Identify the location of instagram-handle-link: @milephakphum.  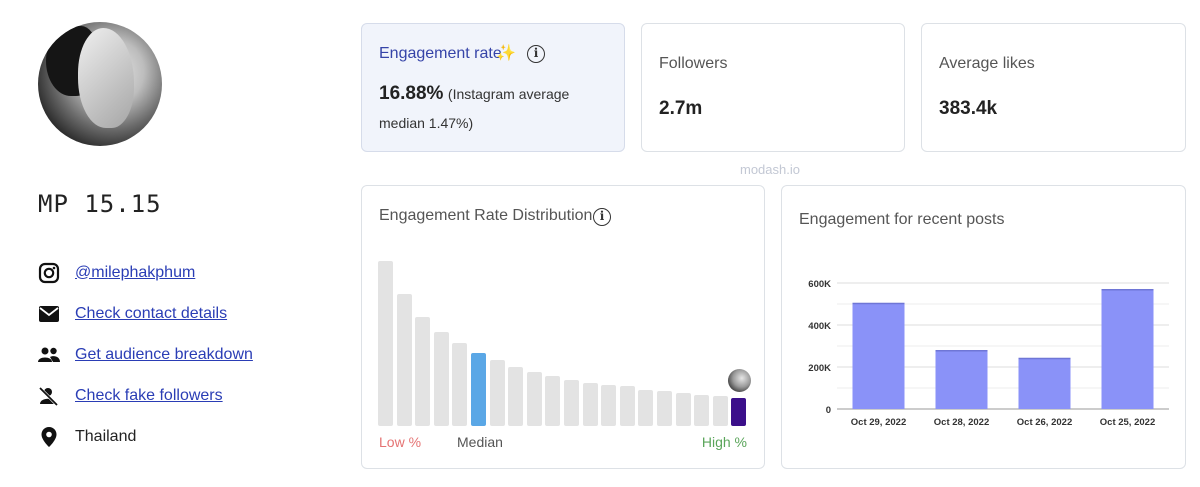
(135, 272).